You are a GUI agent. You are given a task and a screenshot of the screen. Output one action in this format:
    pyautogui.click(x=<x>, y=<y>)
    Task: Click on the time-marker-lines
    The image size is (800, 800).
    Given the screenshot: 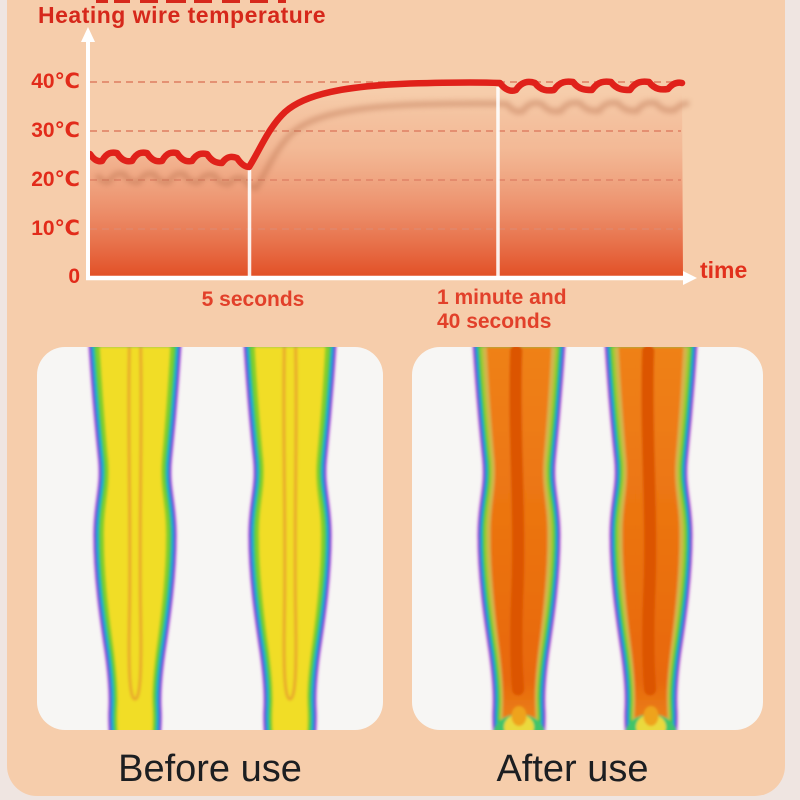 What is the action you would take?
    pyautogui.click(x=373, y=181)
    